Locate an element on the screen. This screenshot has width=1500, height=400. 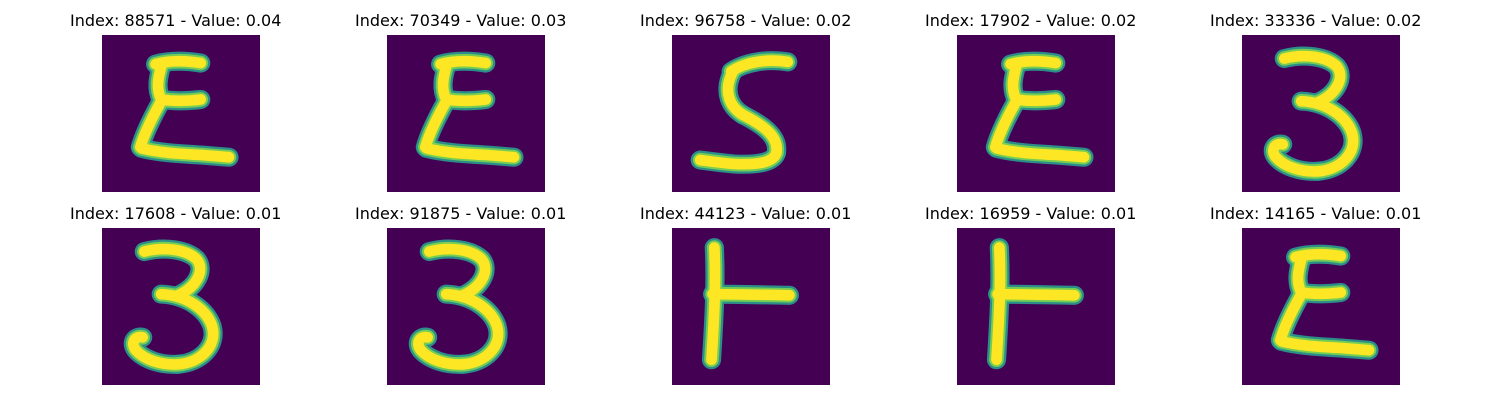
panel-2: Index: 70349 - Value: 0.03 is located at coordinates (505, 95).